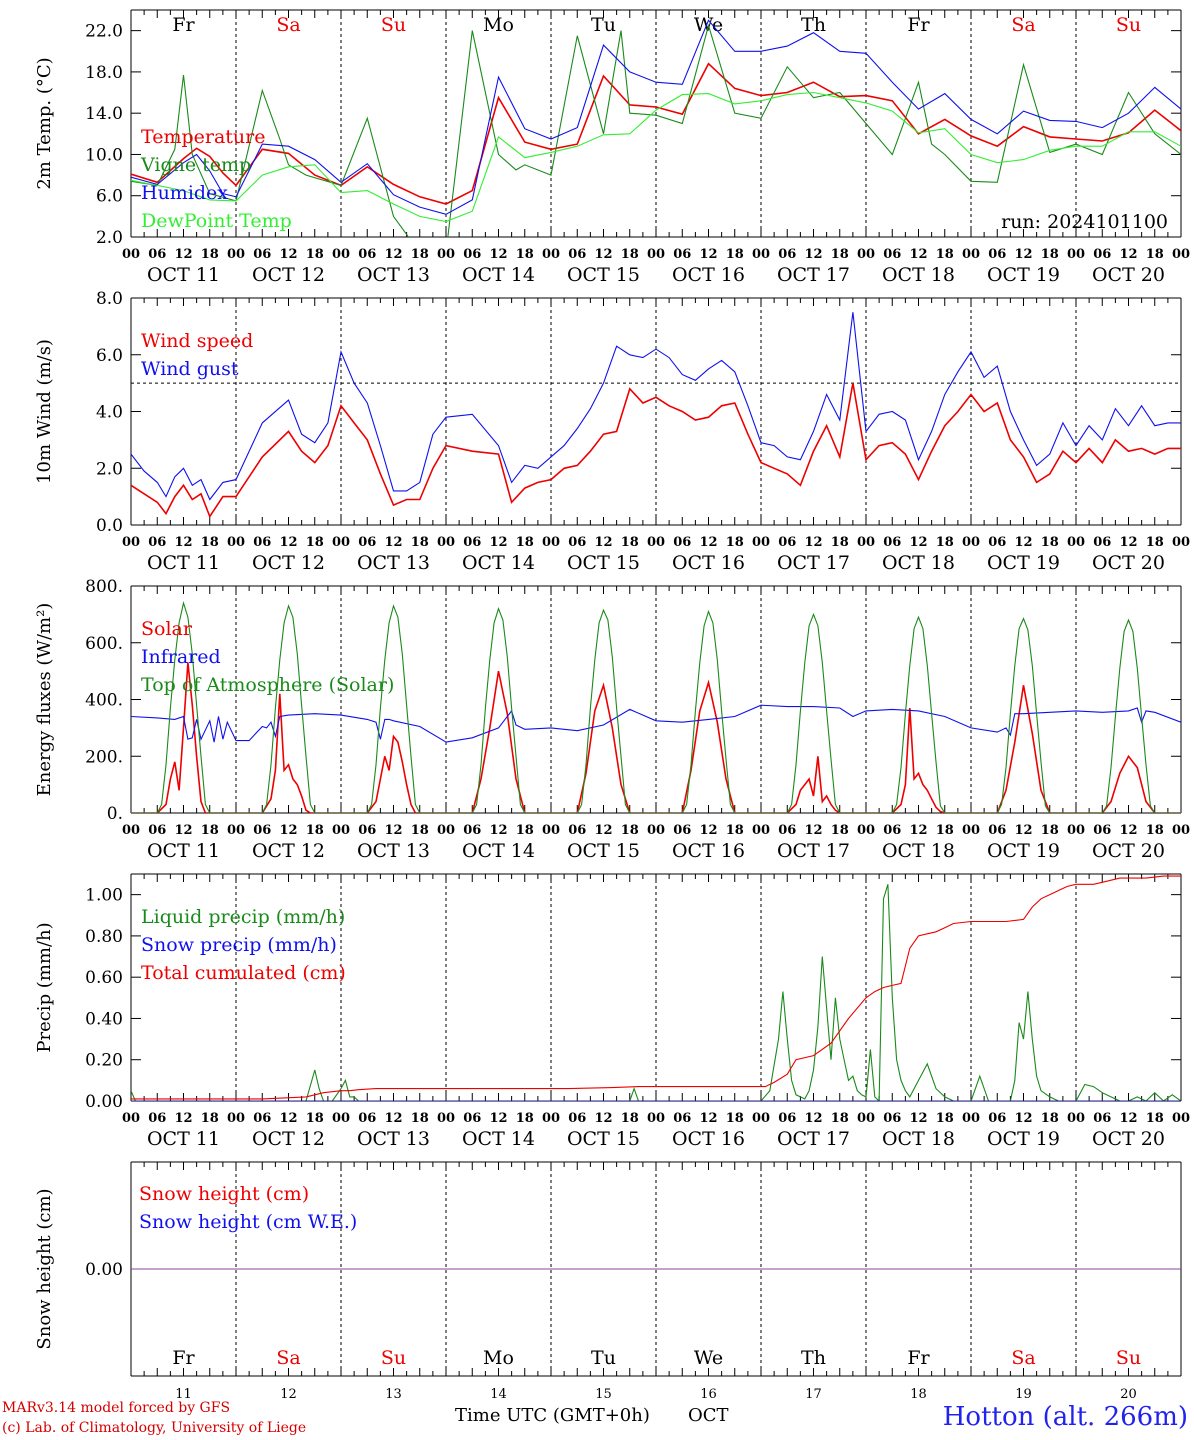  I want to click on y-axis-title: Precip (mm/h), so click(44, 987).